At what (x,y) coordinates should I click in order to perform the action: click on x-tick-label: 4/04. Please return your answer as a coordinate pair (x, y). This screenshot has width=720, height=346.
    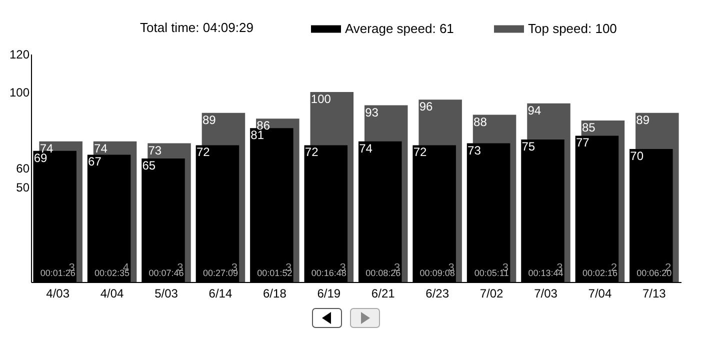
    Looking at the image, I should click on (112, 293).